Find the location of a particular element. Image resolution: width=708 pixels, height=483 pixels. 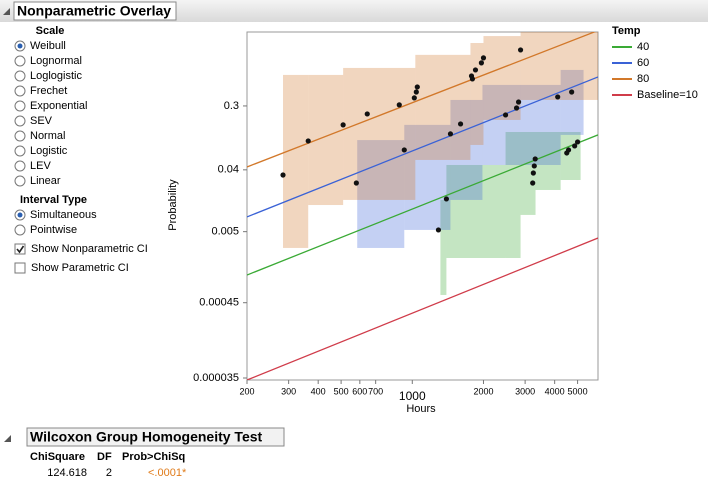

scale-title: Scale is located at coordinates (50, 31).